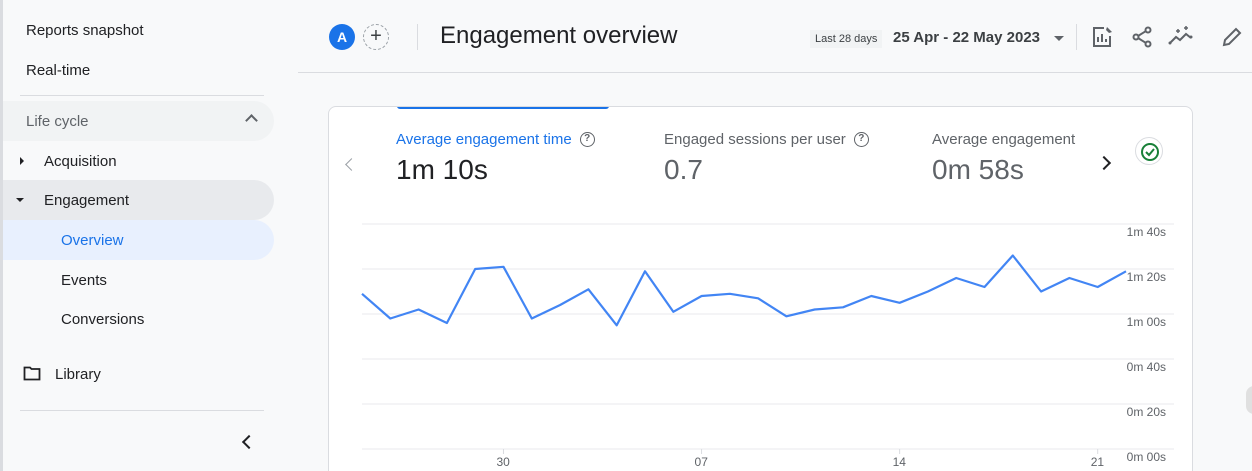 Image resolution: width=1252 pixels, height=471 pixels. What do you see at coordinates (1097, 462) in the screenshot?
I see `x-tick-label: 21` at bounding box center [1097, 462].